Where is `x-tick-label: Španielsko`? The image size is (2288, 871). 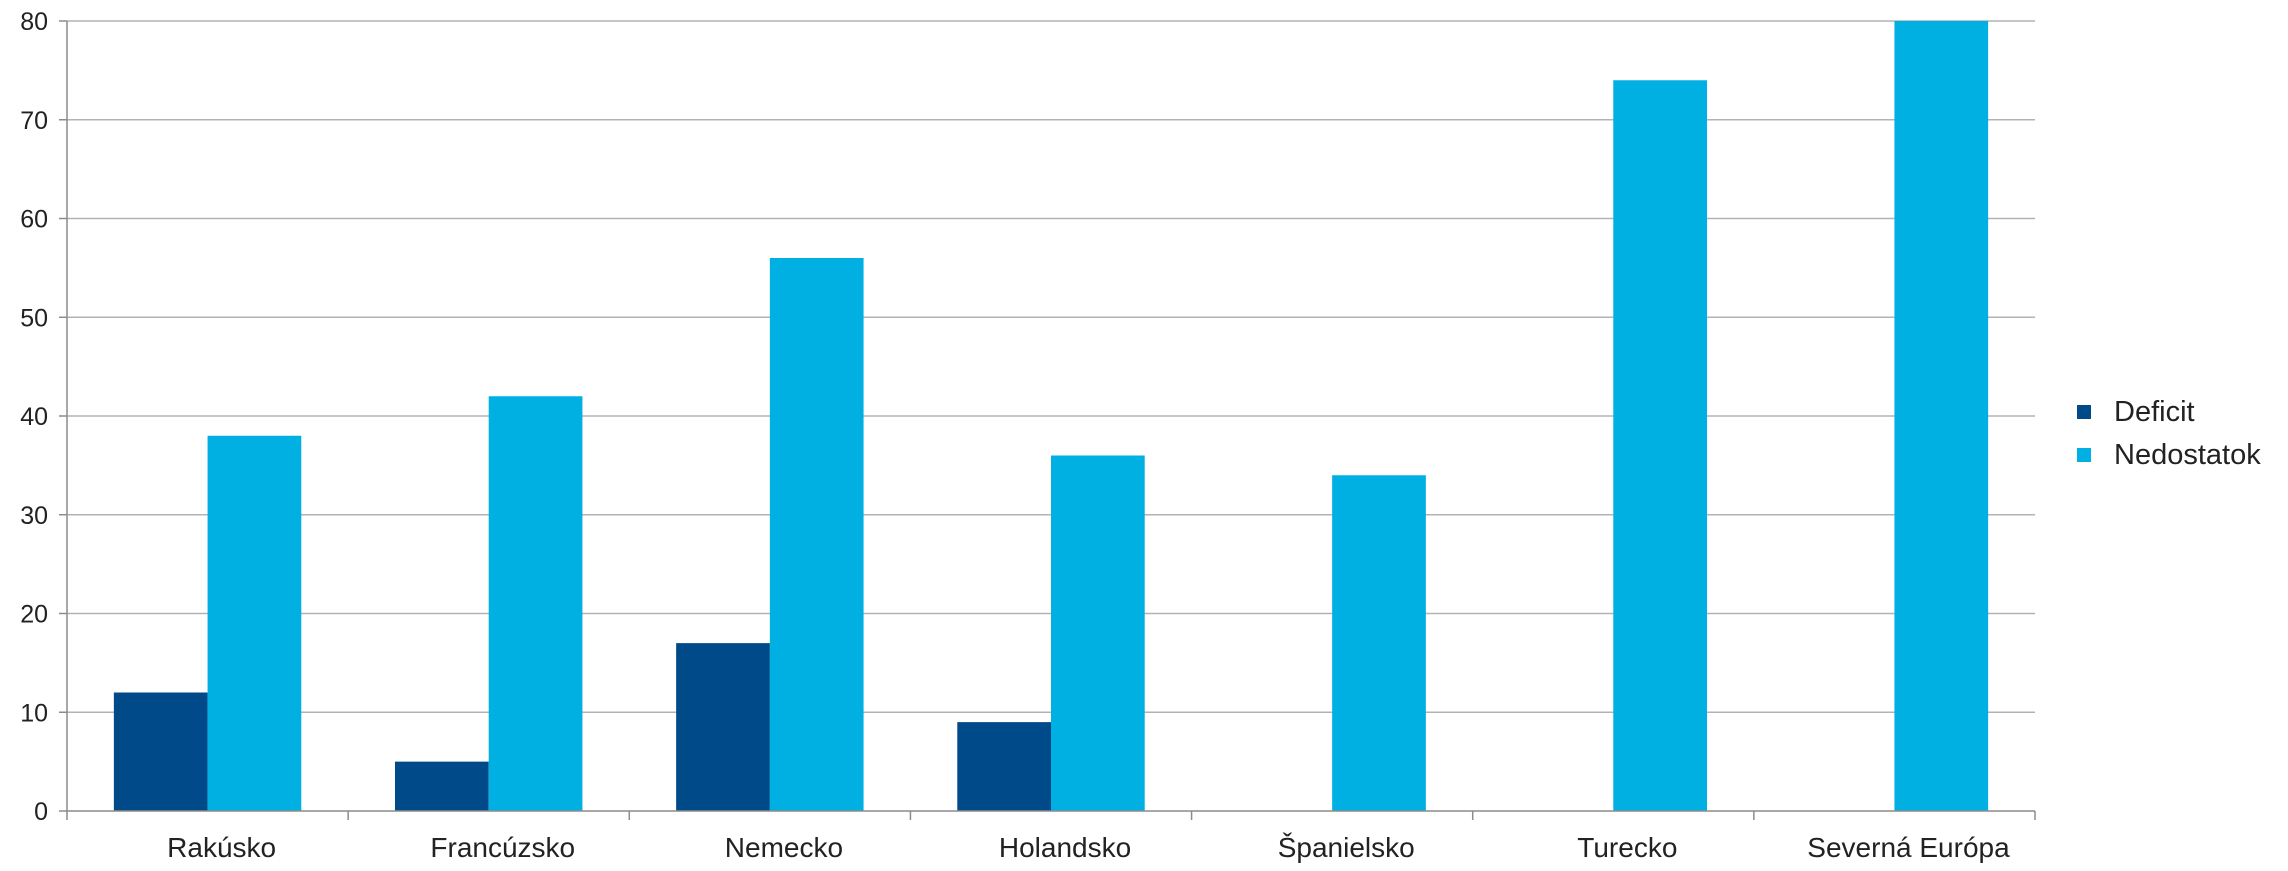 x-tick-label: Španielsko is located at coordinates (1346, 847).